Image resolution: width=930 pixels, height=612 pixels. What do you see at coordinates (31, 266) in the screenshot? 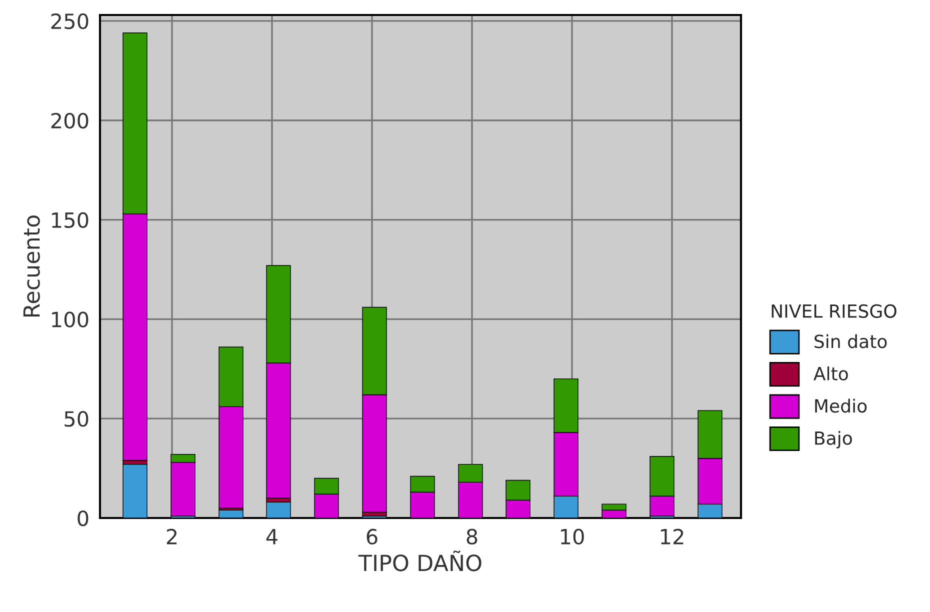
I see `y-axis-title: Recuento` at bounding box center [31, 266].